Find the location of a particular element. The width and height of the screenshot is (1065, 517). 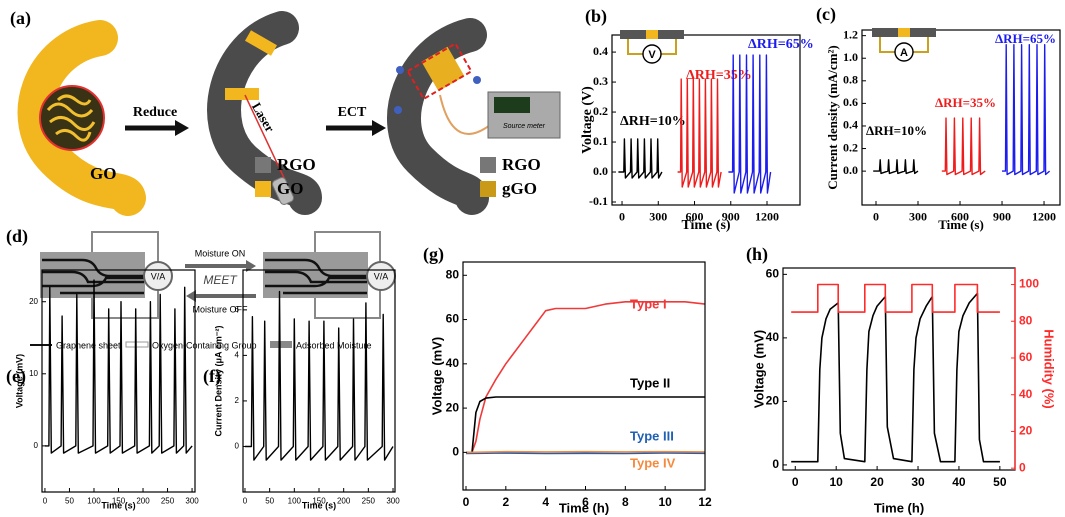

meter-display is located at coordinates (512, 105).